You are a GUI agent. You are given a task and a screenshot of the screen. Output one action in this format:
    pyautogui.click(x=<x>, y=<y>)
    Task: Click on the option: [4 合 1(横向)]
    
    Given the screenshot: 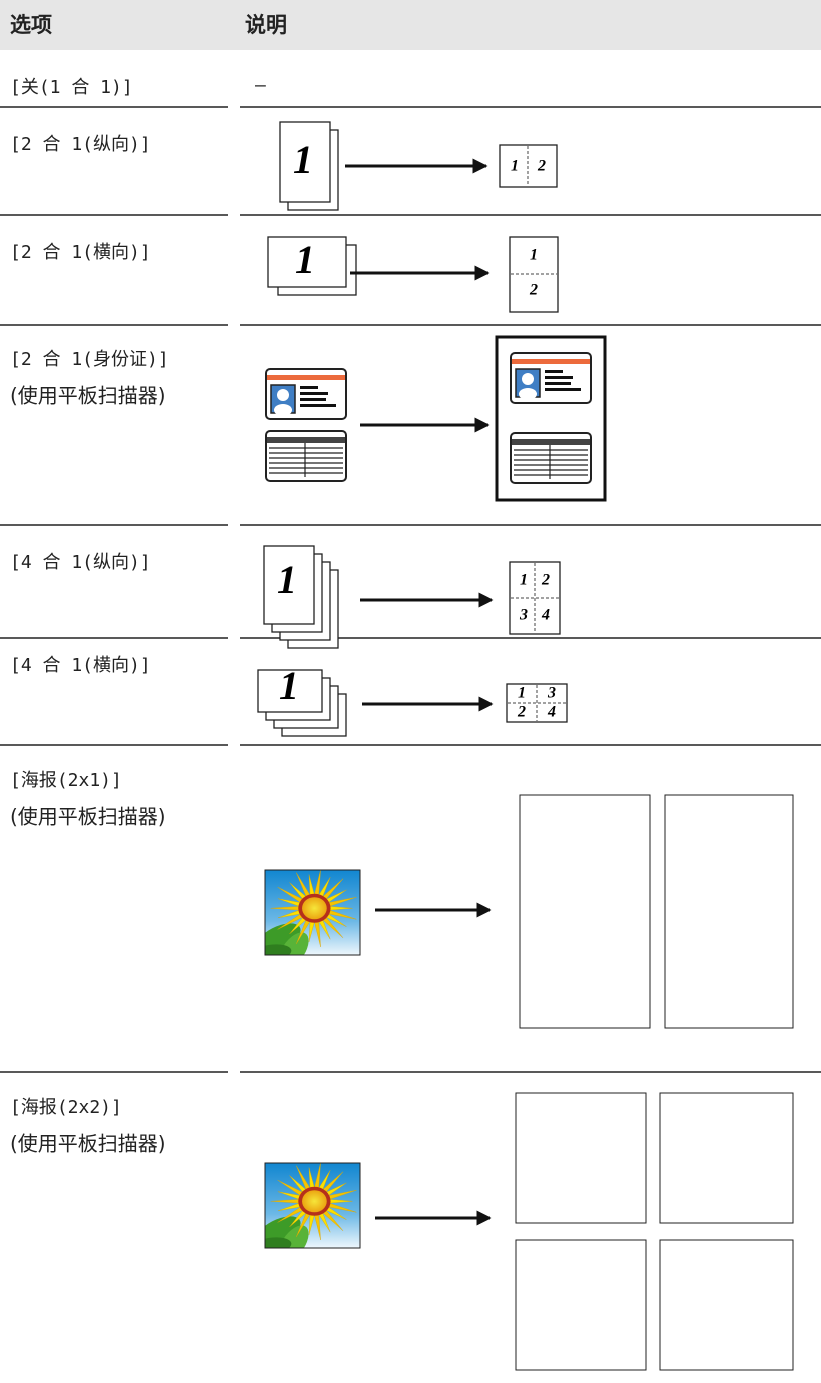 What is the action you would take?
    pyautogui.click(x=80, y=665)
    